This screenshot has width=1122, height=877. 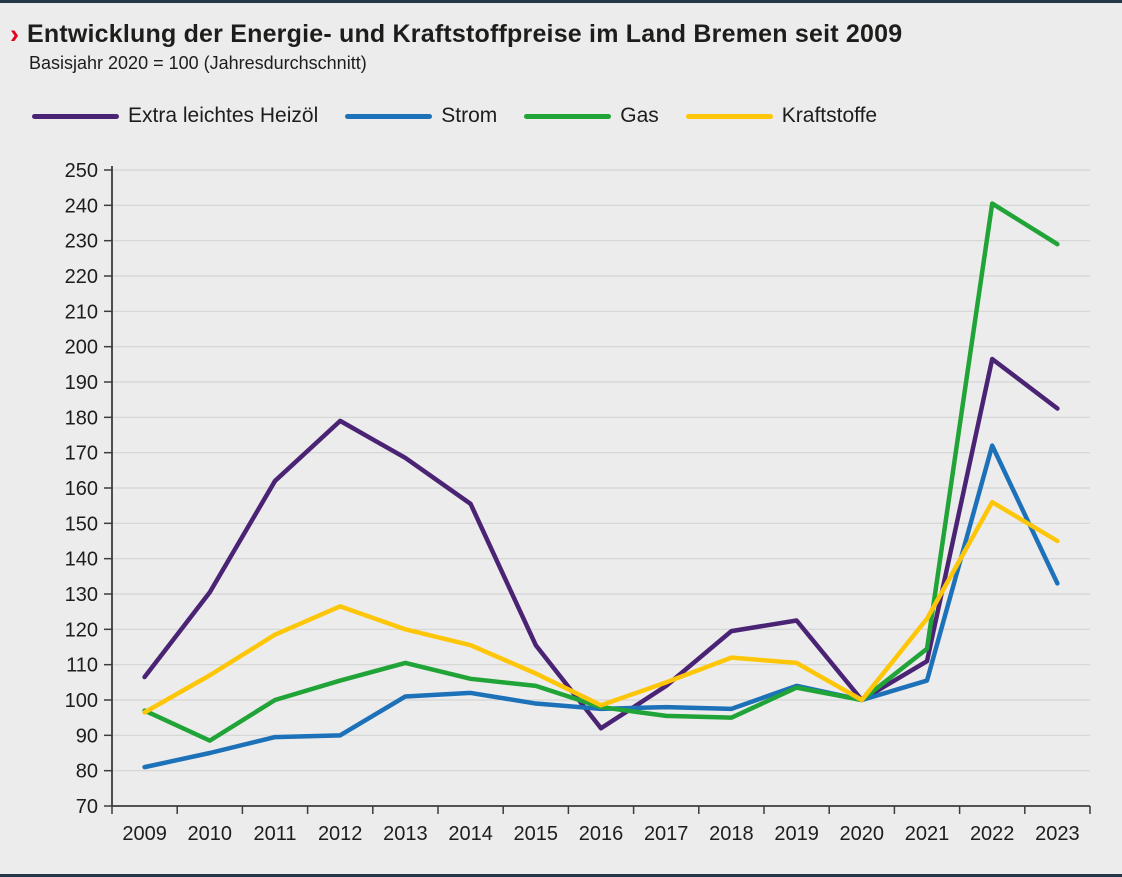 I want to click on legend-label-gas: Gas, so click(x=639, y=115).